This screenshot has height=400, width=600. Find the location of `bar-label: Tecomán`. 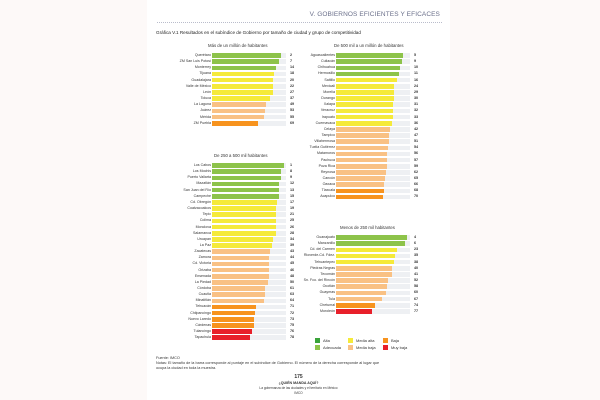

bar-label: Tecomán is located at coordinates (327, 273).